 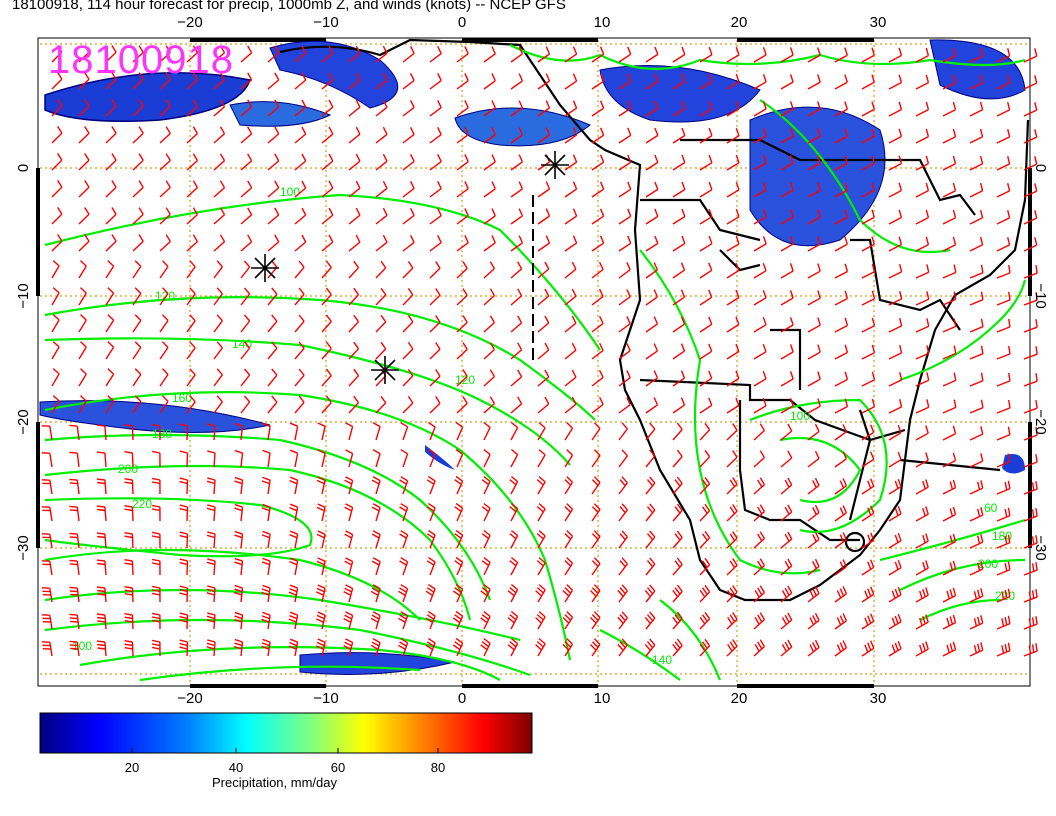 I want to click on lon-label: −20, so click(x=189, y=22).